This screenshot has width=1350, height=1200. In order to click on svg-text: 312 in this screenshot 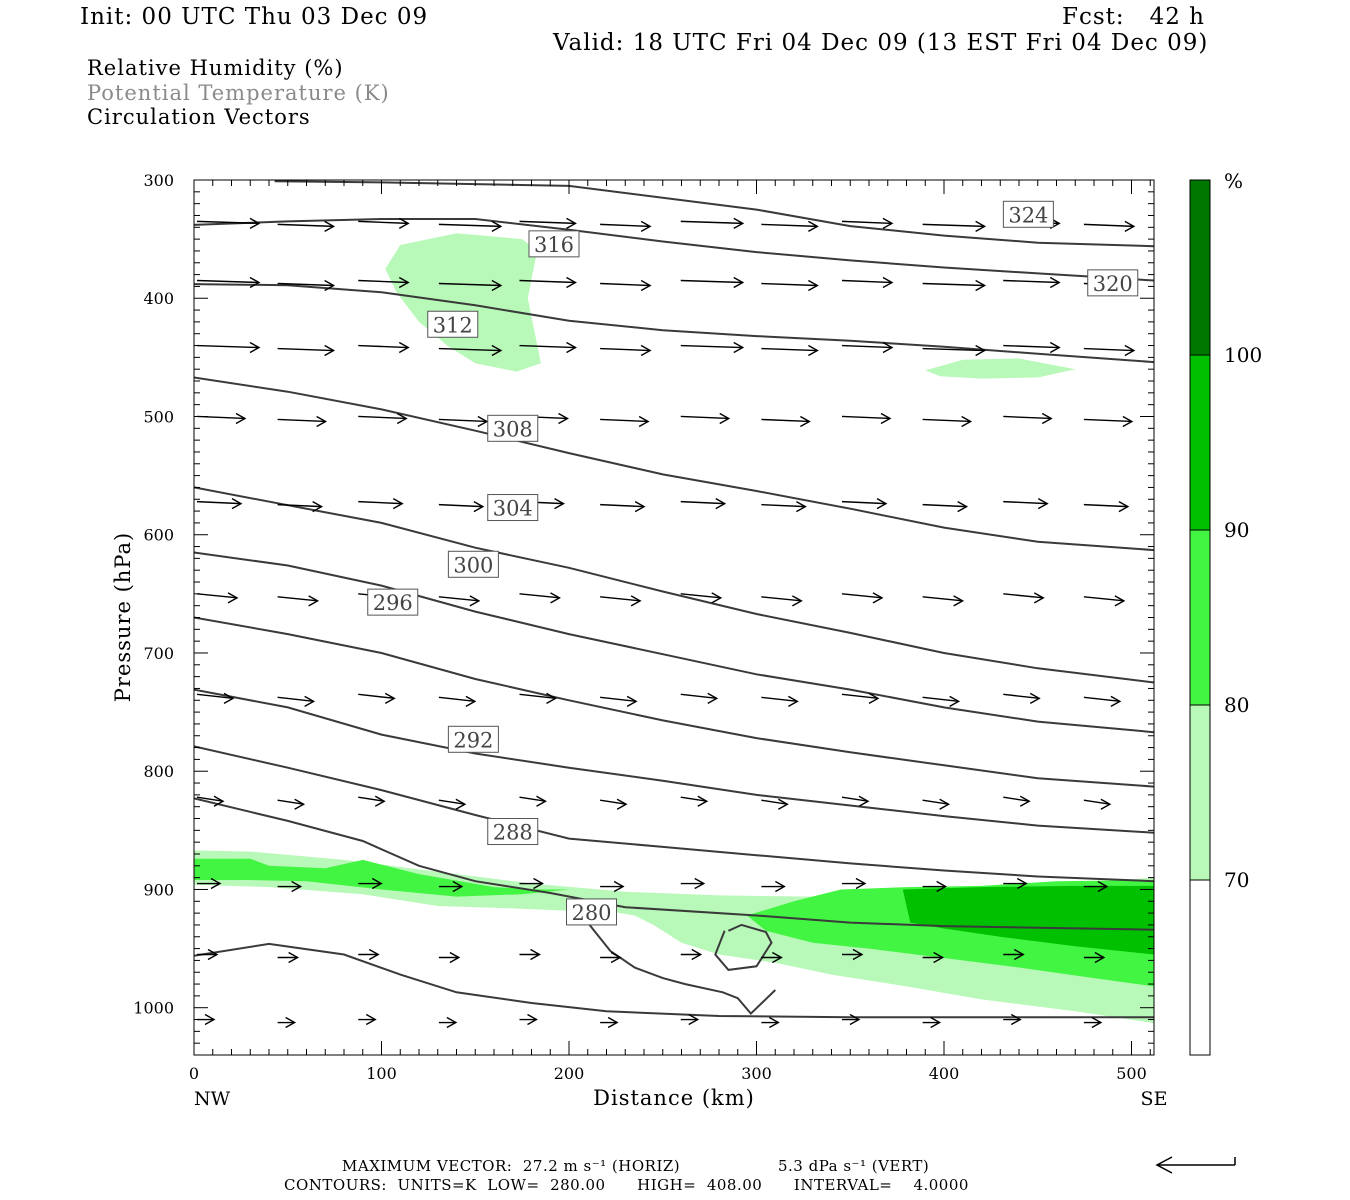, I will do `click(453, 325)`.